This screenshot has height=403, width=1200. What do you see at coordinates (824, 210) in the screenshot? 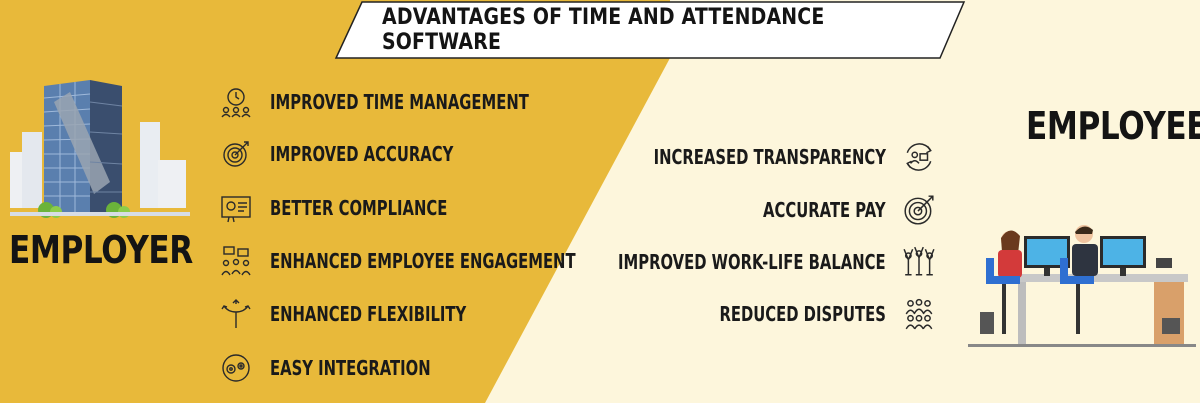
I see `list-item-label: ACCURATE PAY` at bounding box center [824, 210].